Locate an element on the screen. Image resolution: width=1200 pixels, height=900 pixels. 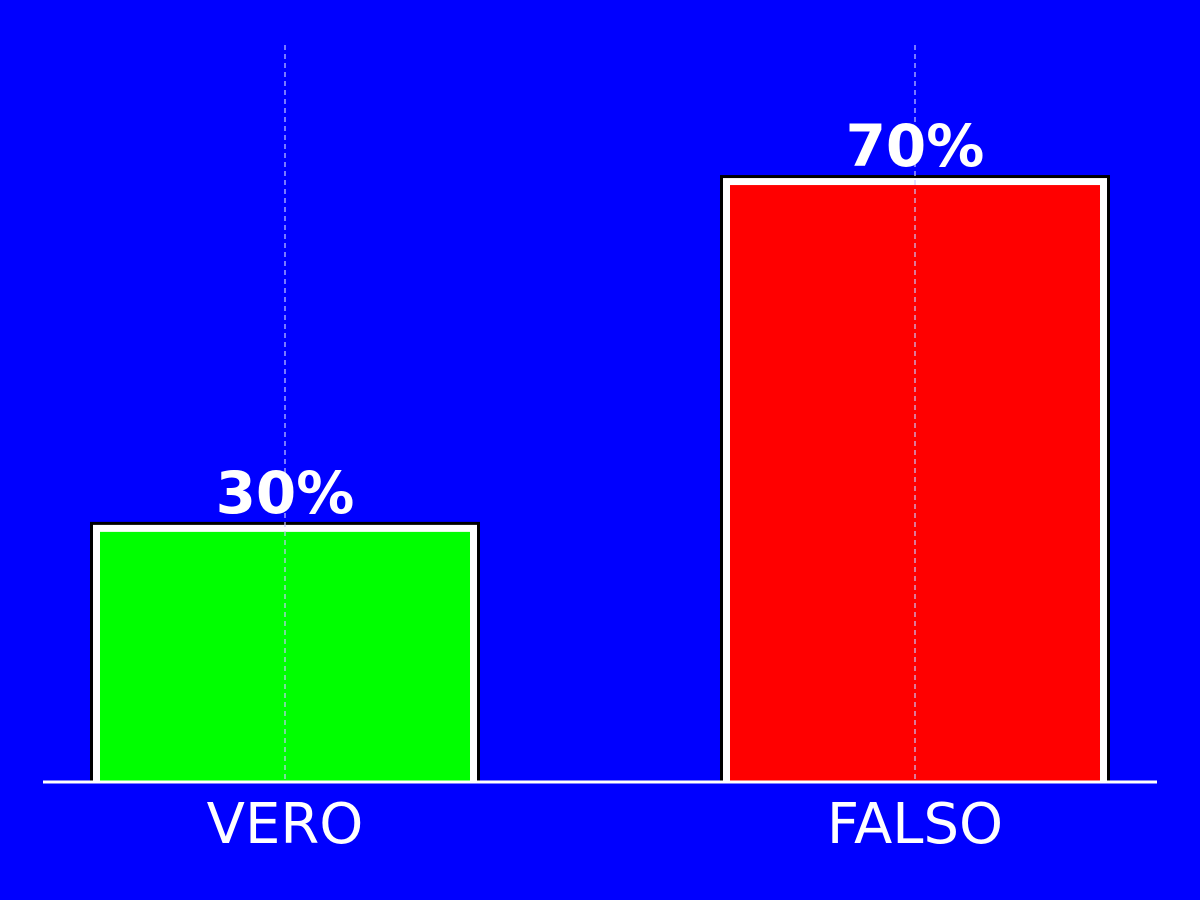
category-label-vero: VERO is located at coordinates (285, 824).